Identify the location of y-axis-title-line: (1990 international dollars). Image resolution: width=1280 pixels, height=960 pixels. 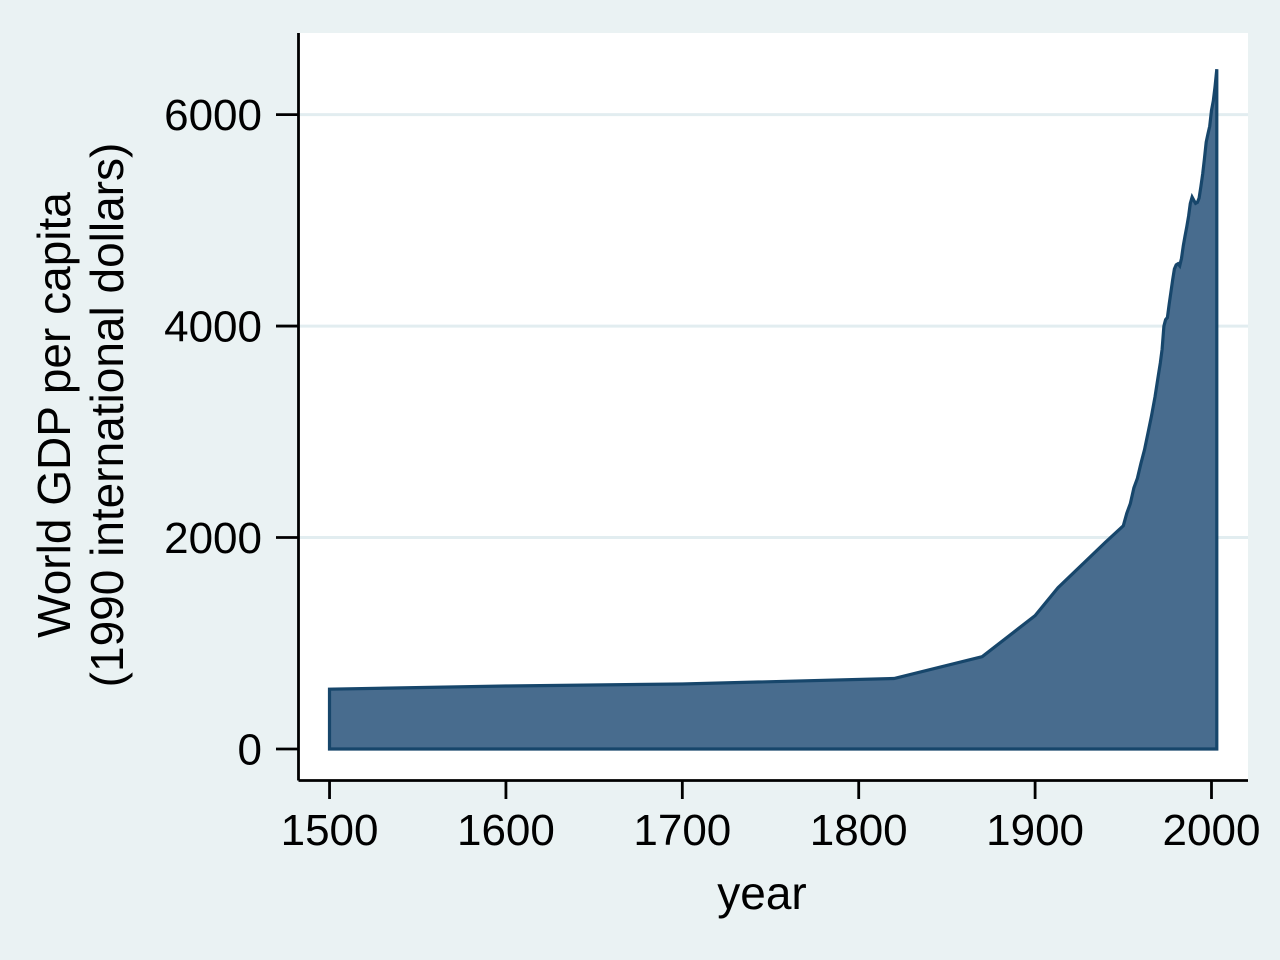
(107, 415).